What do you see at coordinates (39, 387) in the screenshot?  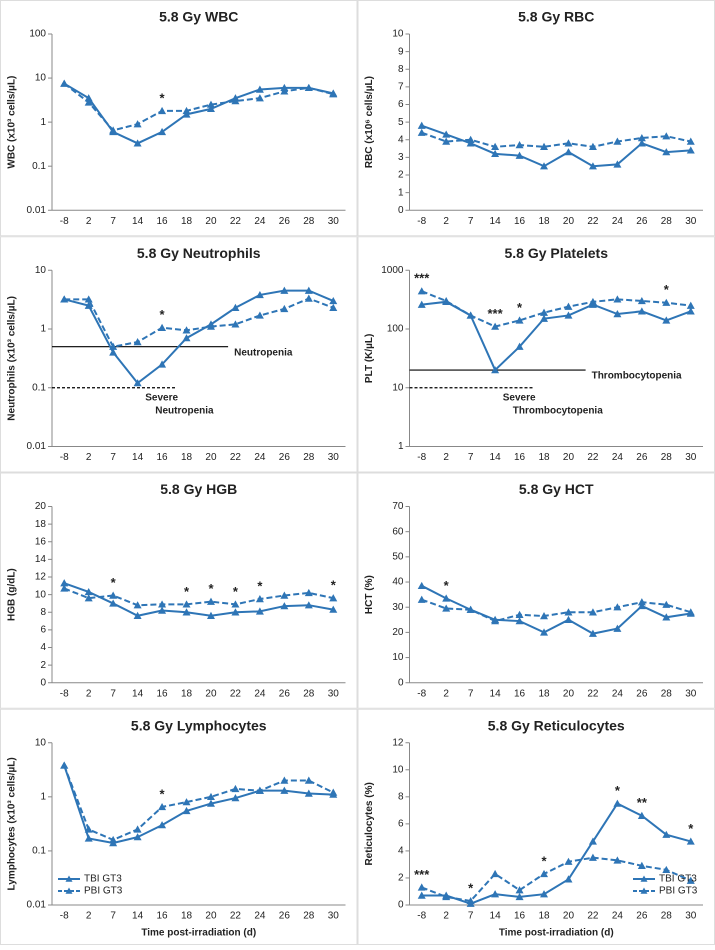 I see `y-tick-label: 0.1` at bounding box center [39, 387].